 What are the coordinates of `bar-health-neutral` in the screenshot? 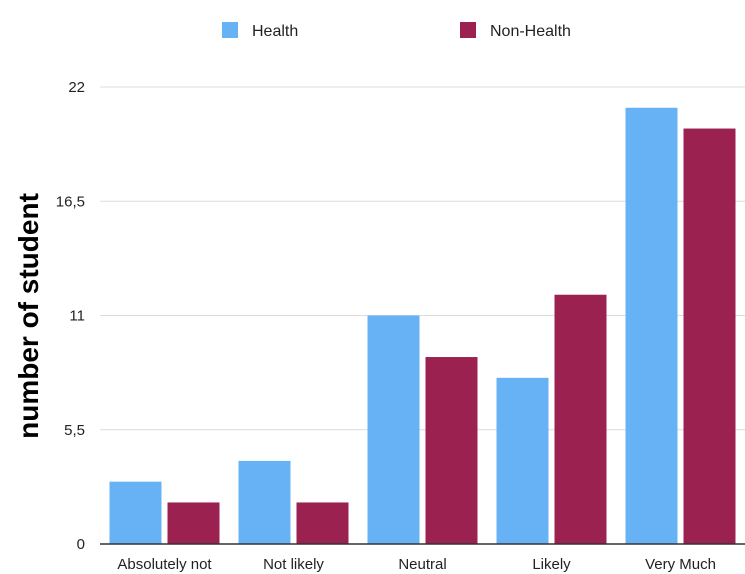 It's located at (393, 429).